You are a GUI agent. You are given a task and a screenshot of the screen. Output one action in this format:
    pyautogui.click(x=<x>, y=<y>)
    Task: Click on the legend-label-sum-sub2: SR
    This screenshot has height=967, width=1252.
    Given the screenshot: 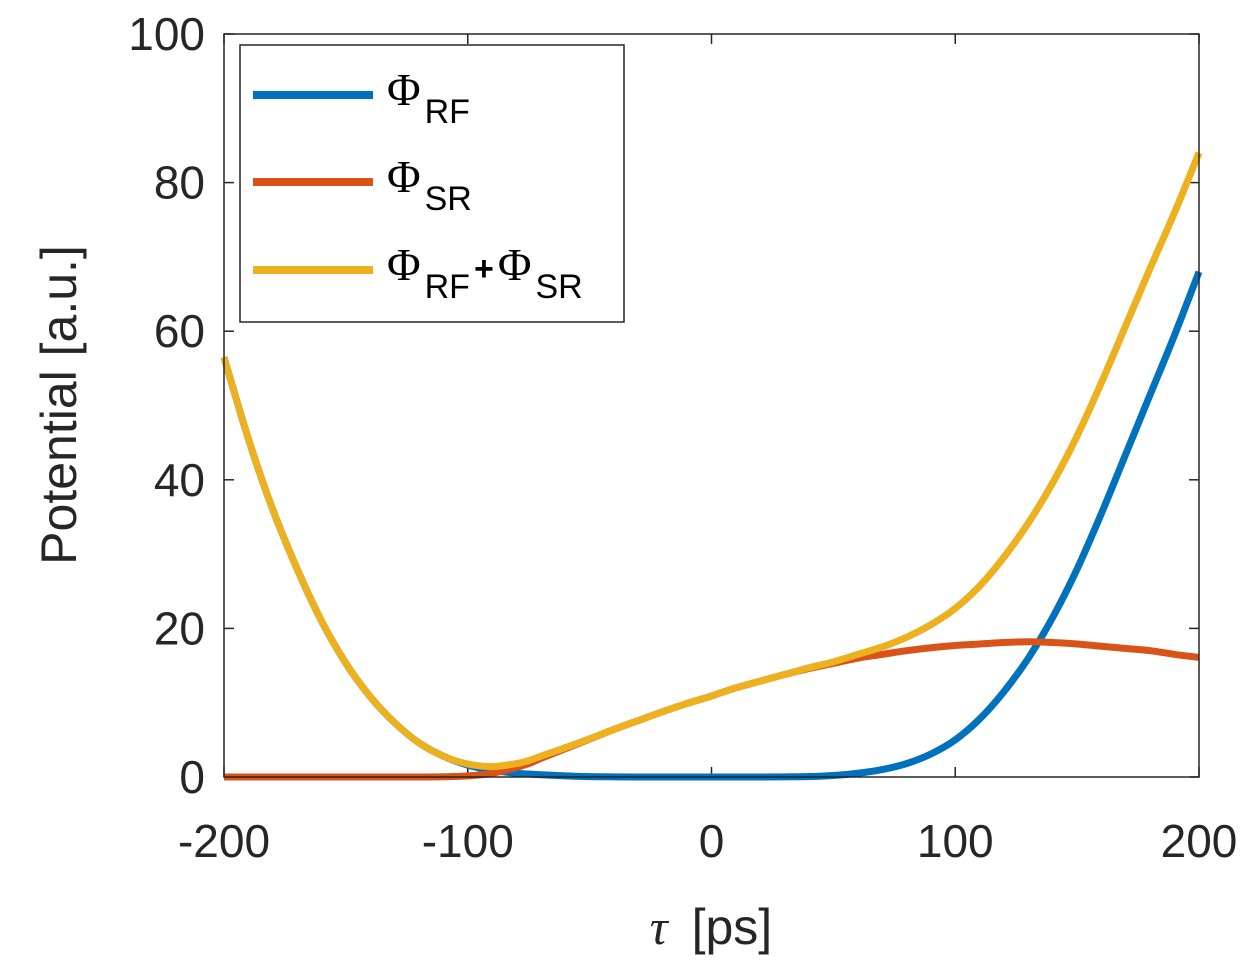 What is the action you would take?
    pyautogui.click(x=558, y=287)
    